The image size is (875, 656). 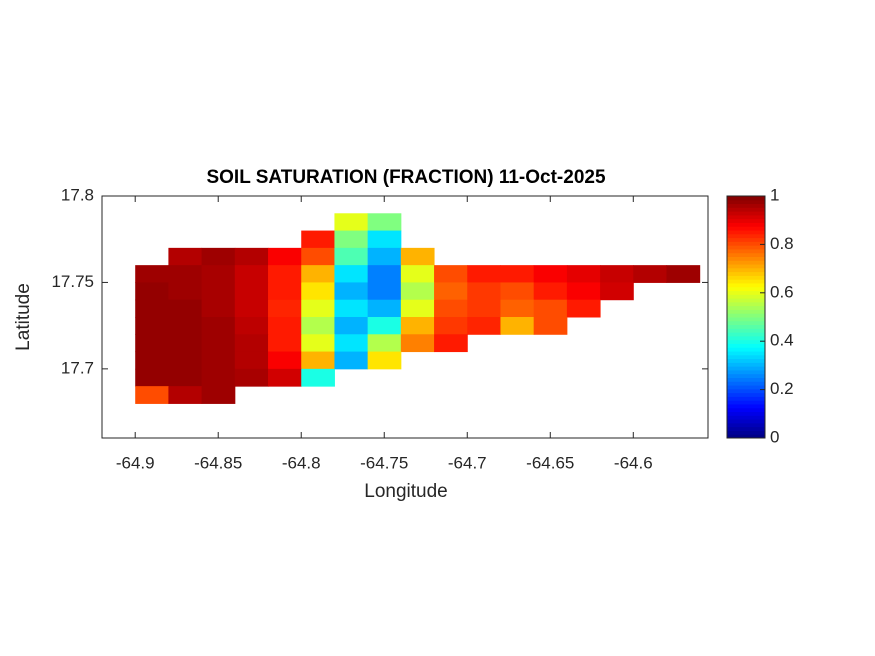 I want to click on x-tick-label: -64.85, so click(x=218, y=462).